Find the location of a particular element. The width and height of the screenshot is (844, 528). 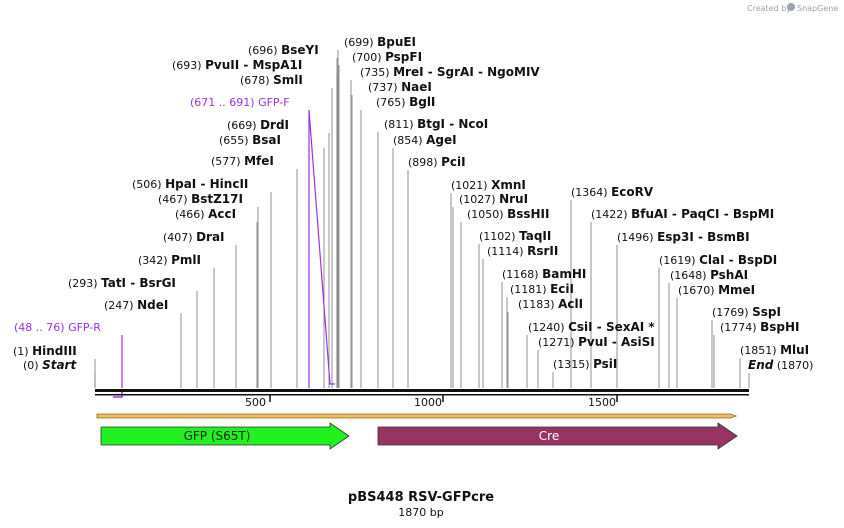

site-label-nrui: (1027) NruI is located at coordinates (493, 199).